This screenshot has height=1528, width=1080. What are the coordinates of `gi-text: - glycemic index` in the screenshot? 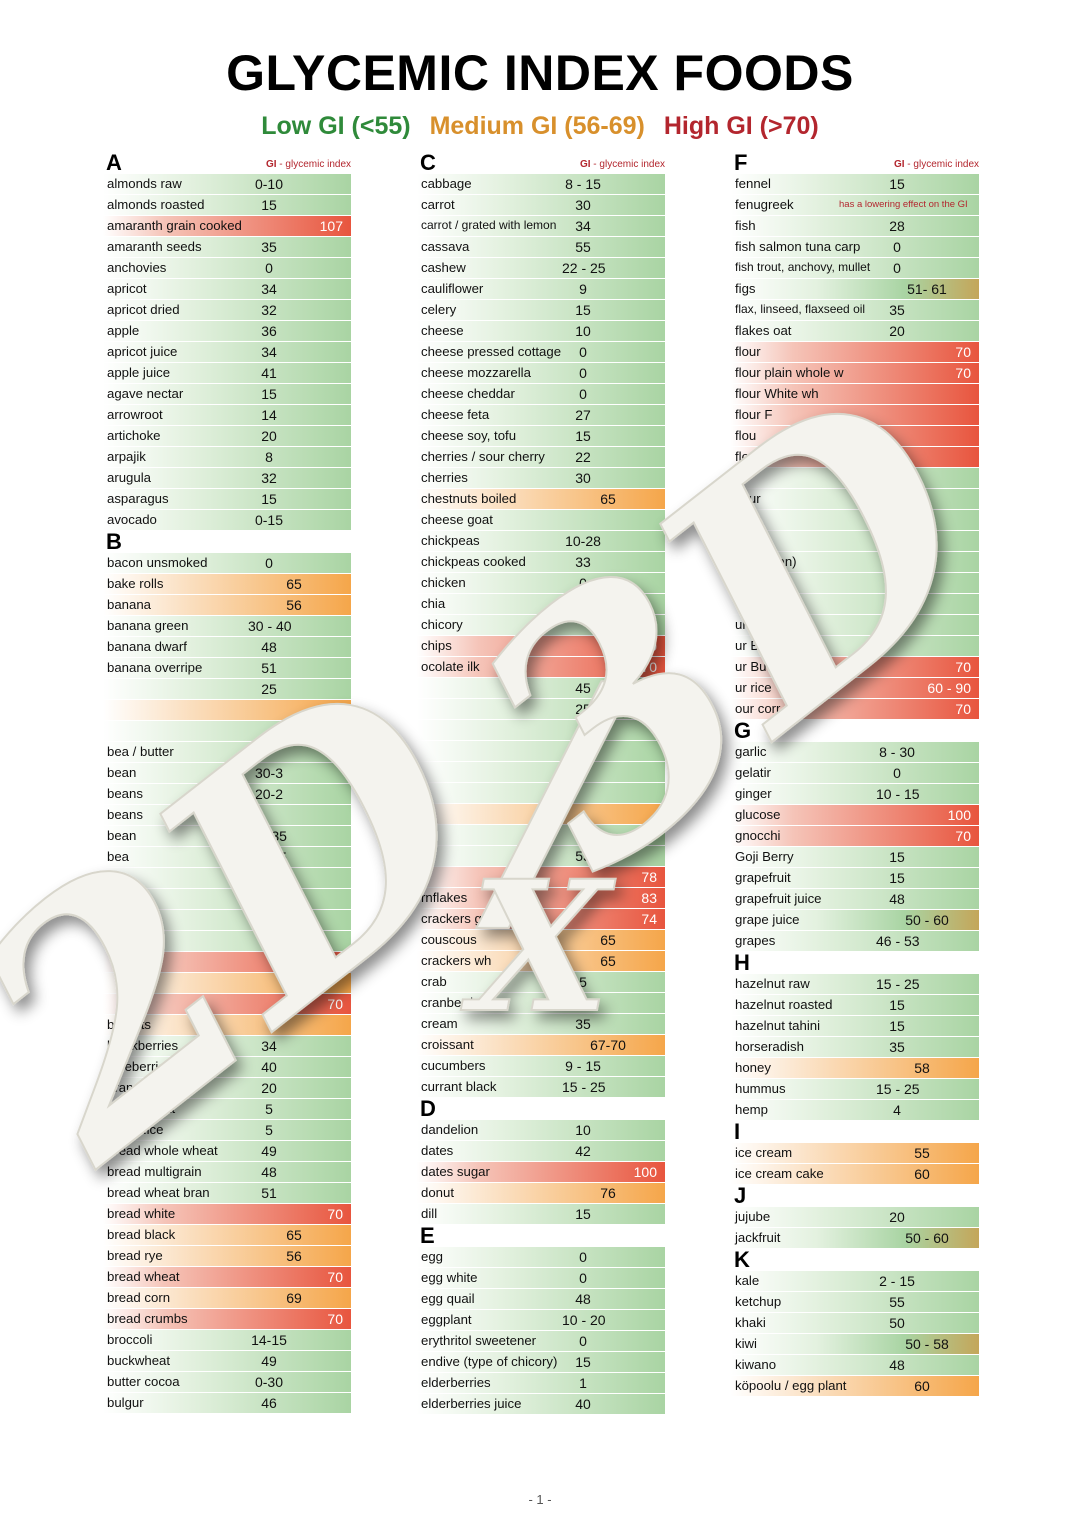 It's located at (941, 164).